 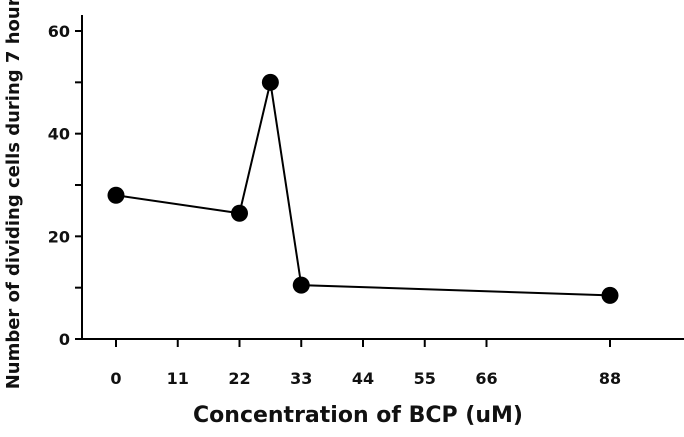 What do you see at coordinates (59, 236) in the screenshot?
I see `y-tick-label: 20` at bounding box center [59, 236].